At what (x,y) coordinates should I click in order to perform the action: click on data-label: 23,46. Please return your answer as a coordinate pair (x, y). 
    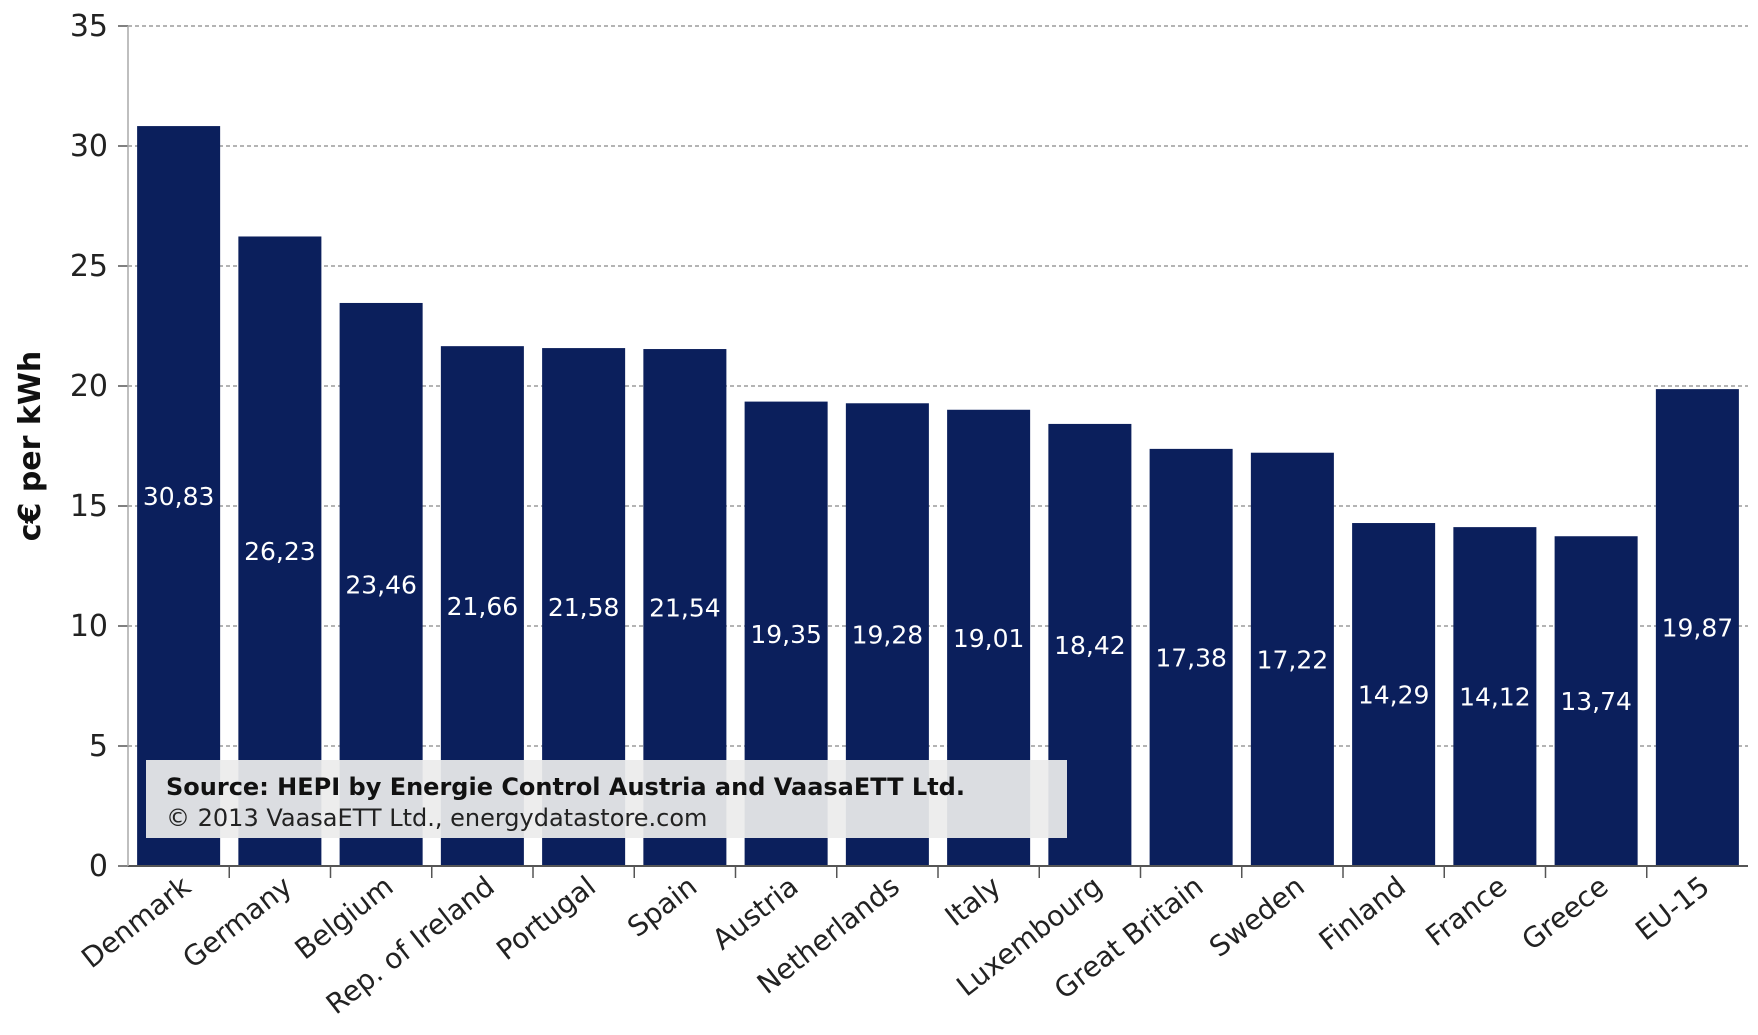
    Looking at the image, I should click on (381, 584).